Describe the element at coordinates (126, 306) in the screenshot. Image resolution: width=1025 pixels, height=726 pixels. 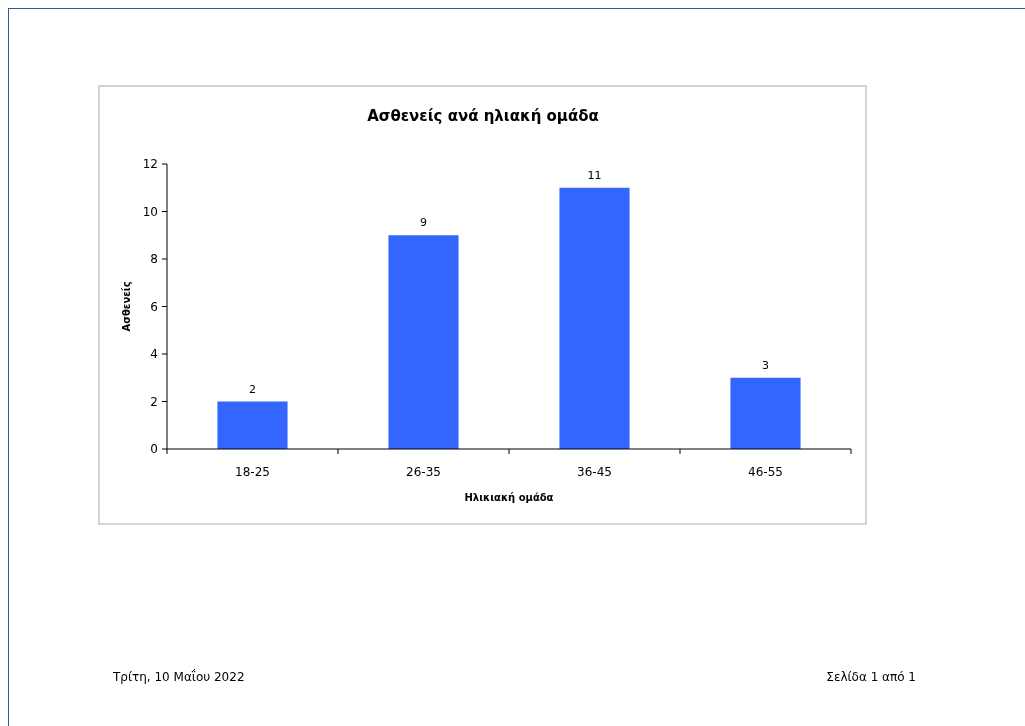
I see `y-axis-title: Ασθενείς` at that location.